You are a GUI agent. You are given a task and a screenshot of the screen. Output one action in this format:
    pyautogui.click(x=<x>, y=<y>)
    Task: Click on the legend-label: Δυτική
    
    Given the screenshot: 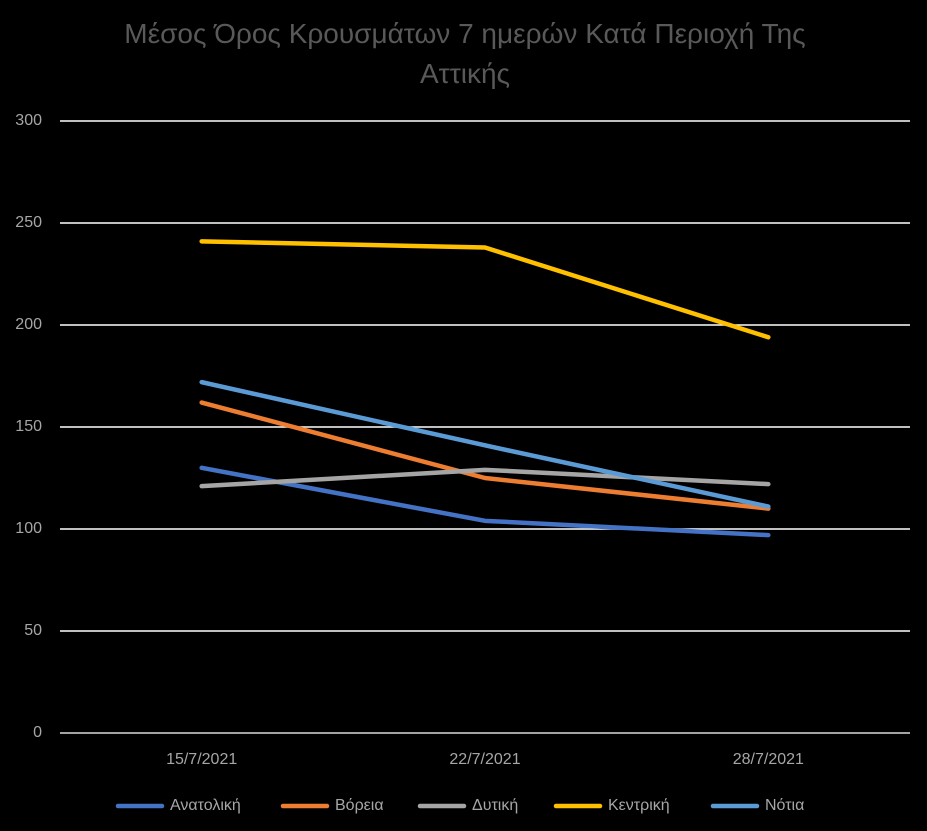 What is the action you would take?
    pyautogui.click(x=495, y=805)
    